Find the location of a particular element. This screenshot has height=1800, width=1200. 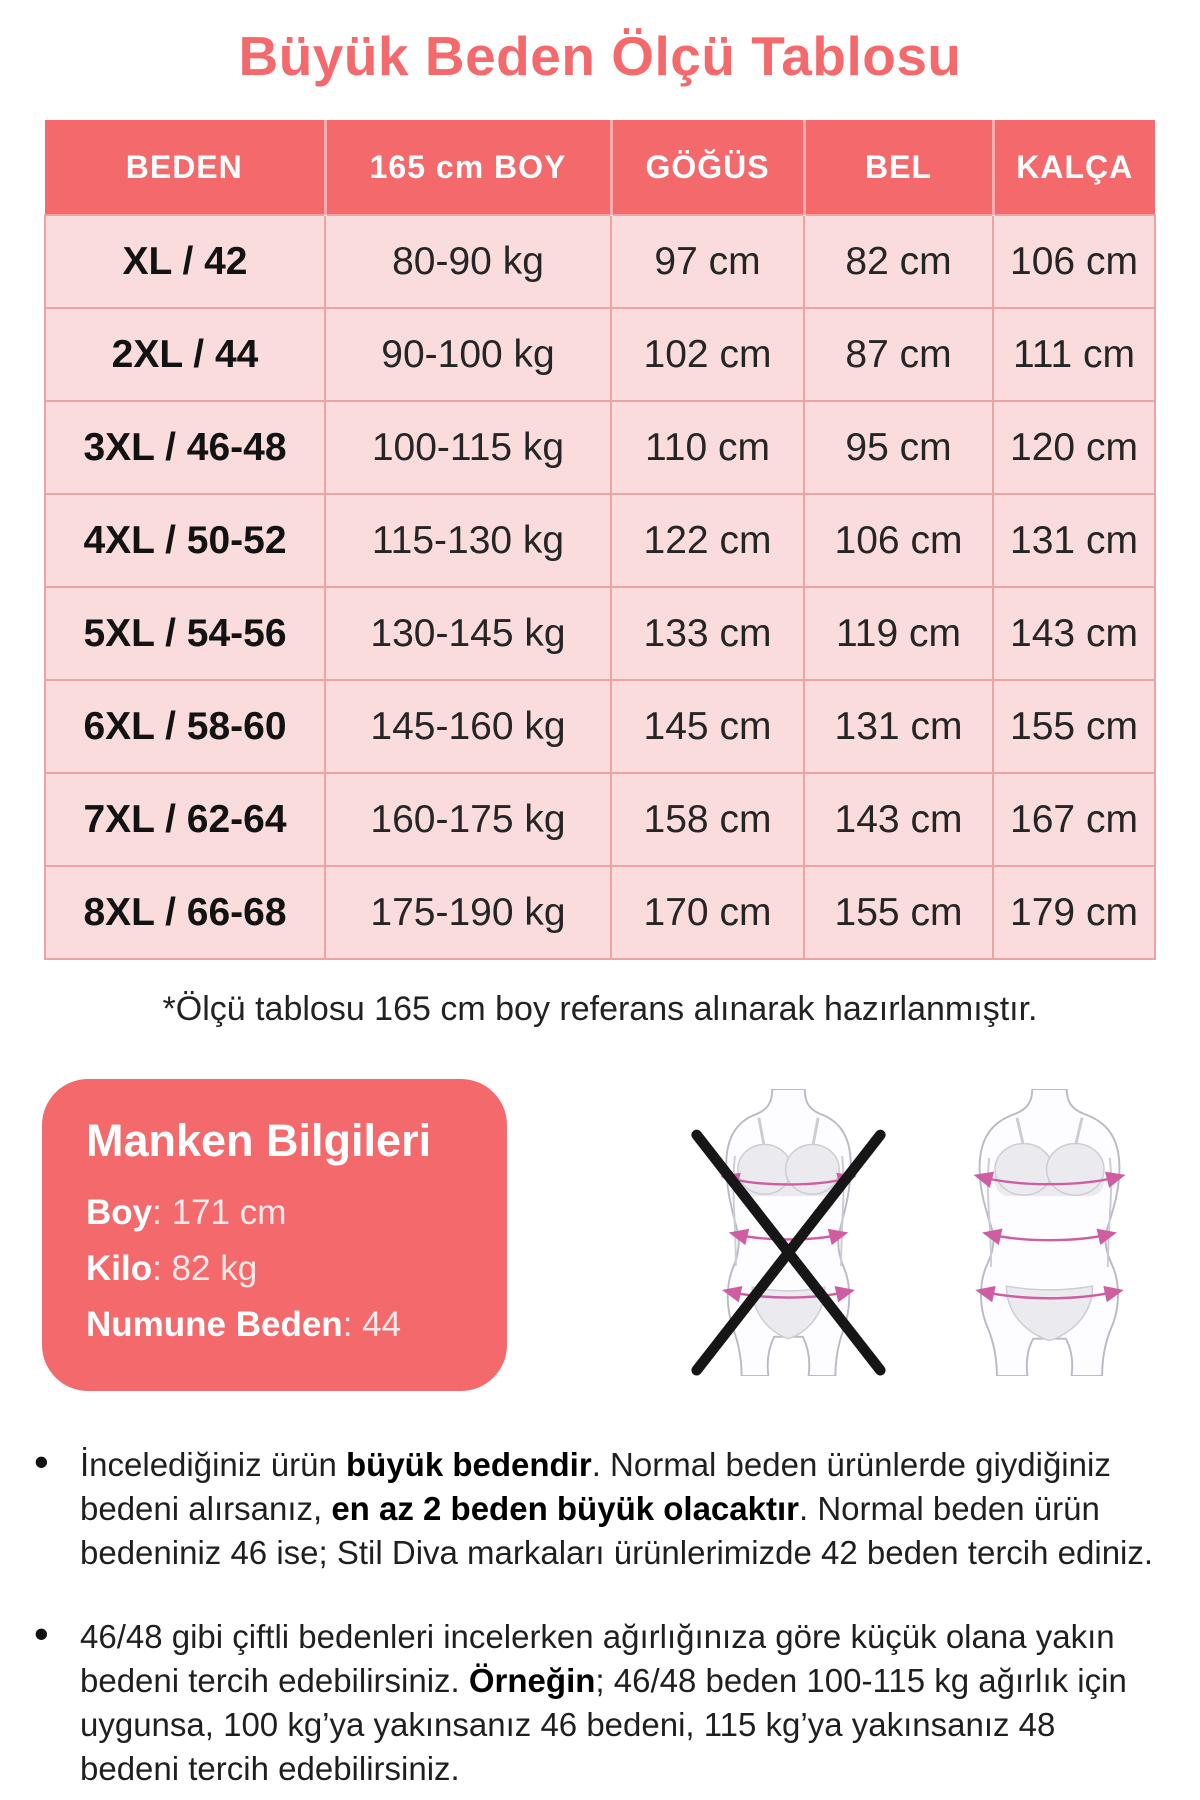

size-cell: 2XL / 44 is located at coordinates (185, 354).